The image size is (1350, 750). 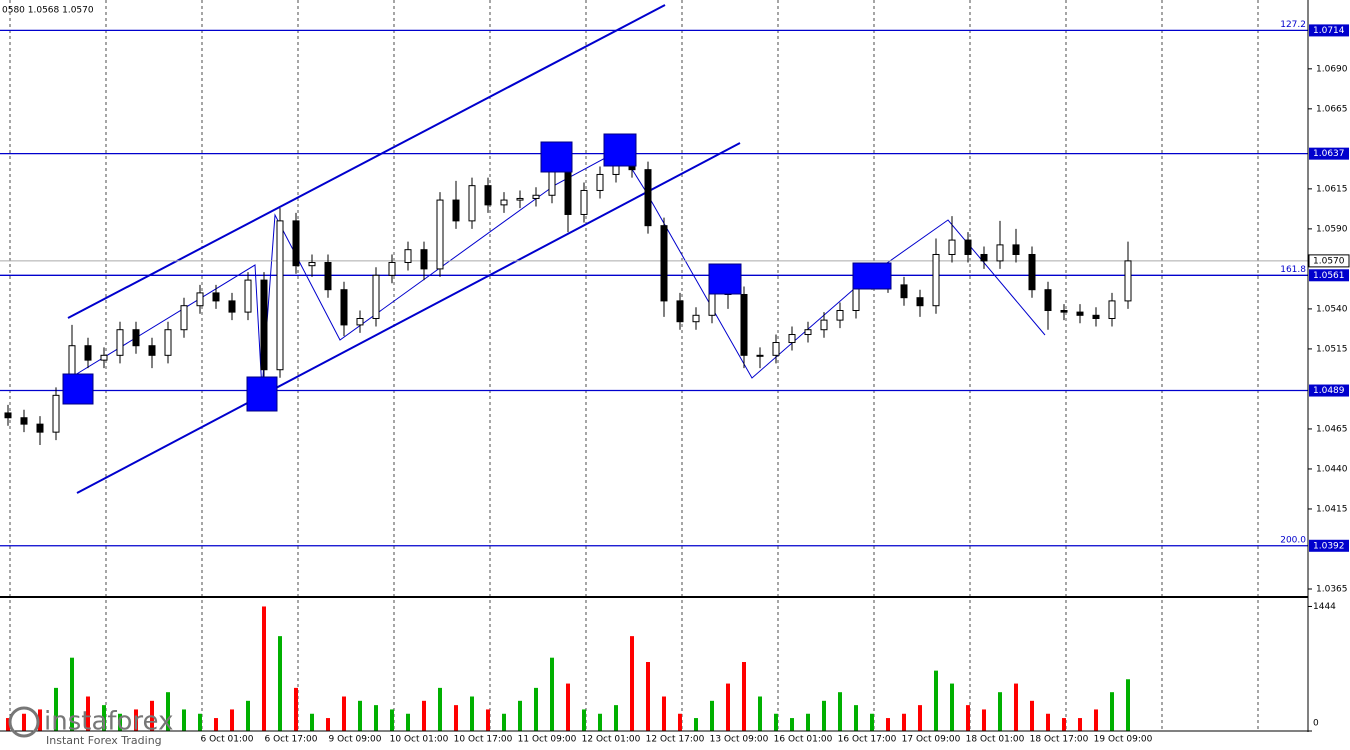 I want to click on x-tick-label: 16 Oct 17:00, so click(x=867, y=740).